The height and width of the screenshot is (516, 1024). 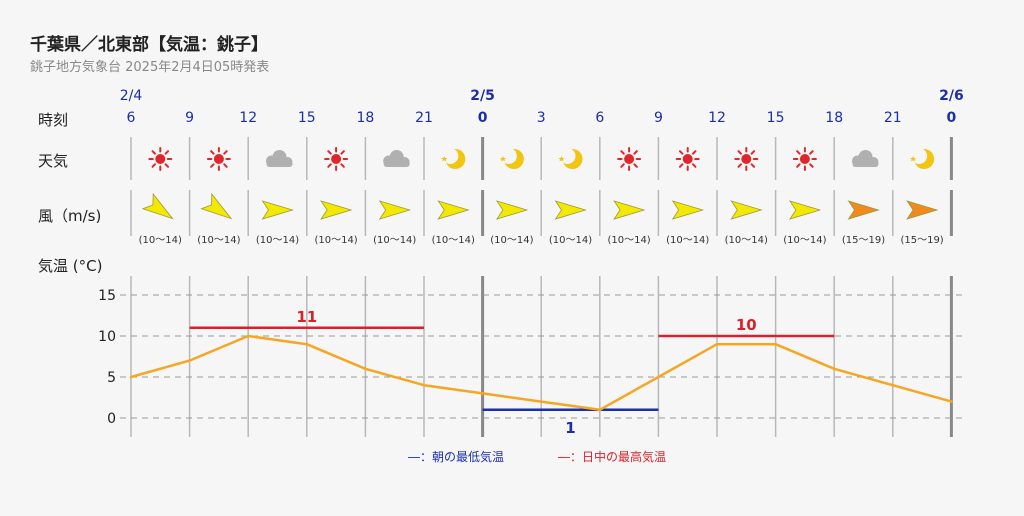 What do you see at coordinates (570, 428) in the screenshot?
I see `min-temp-label: 1` at bounding box center [570, 428].